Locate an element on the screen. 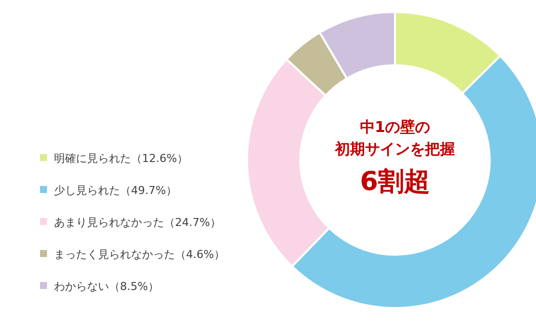  legend-label: わからない（8.5%） is located at coordinates (106, 286).